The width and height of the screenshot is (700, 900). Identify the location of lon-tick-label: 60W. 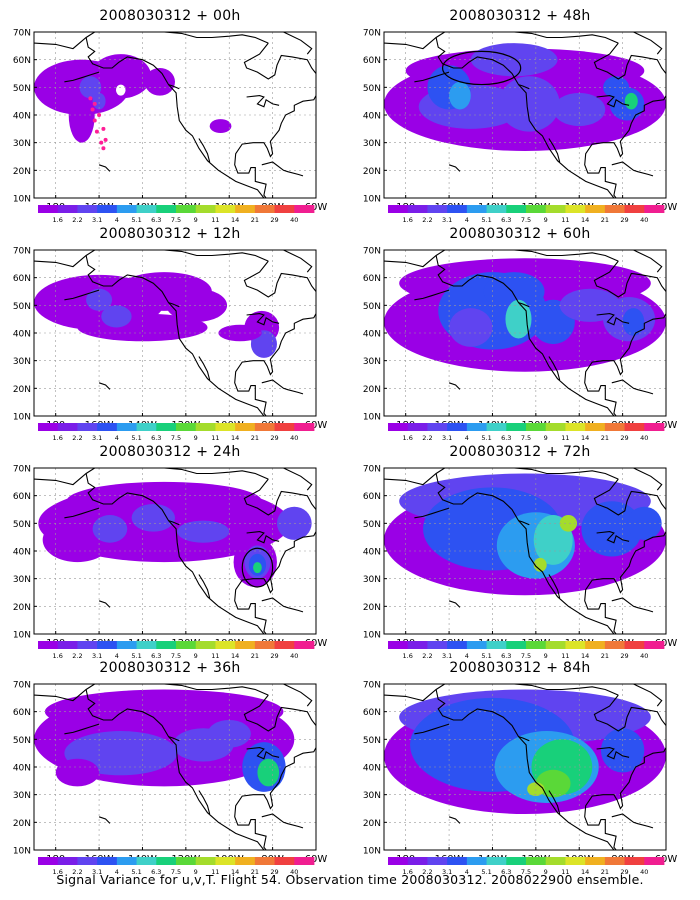
(666, 207).